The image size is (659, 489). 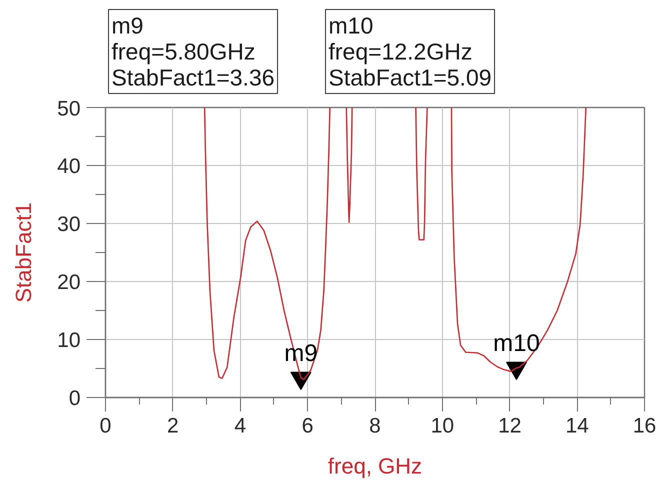 What do you see at coordinates (68, 109) in the screenshot?
I see `y-tick-label: 50` at bounding box center [68, 109].